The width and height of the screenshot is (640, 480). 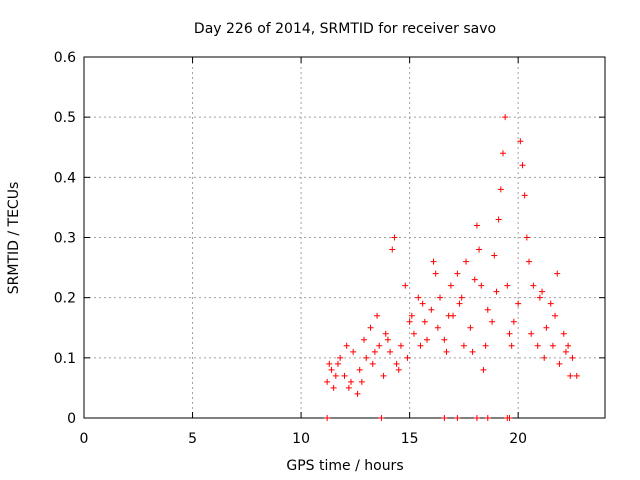 What do you see at coordinates (518, 439) in the screenshot?
I see `x-tick-label: 20` at bounding box center [518, 439].